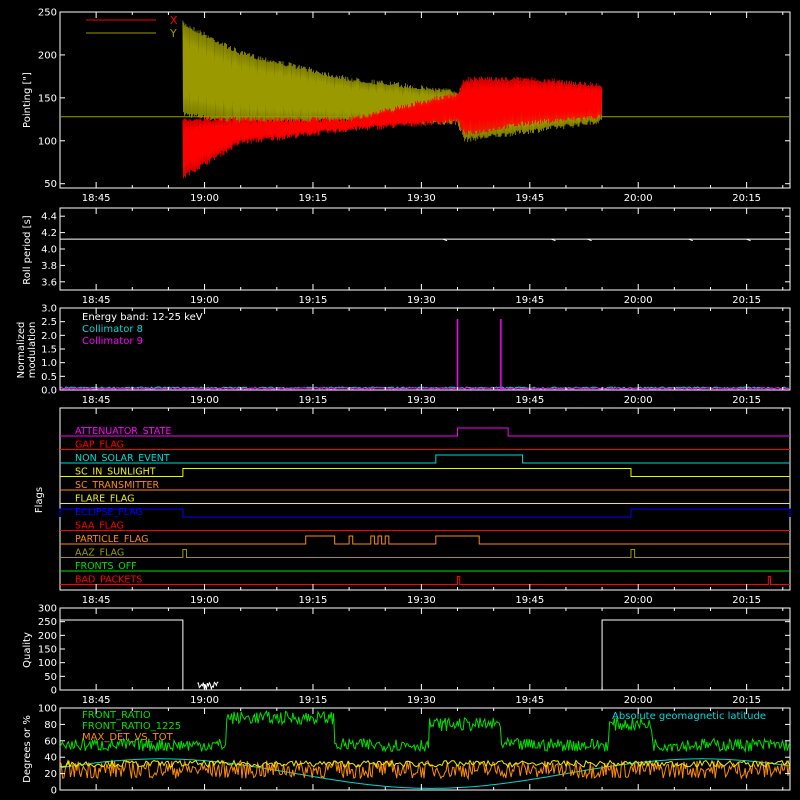 This screenshot has width=800, height=800. I want to click on y-tick-label: 2.0, so click(49, 336).